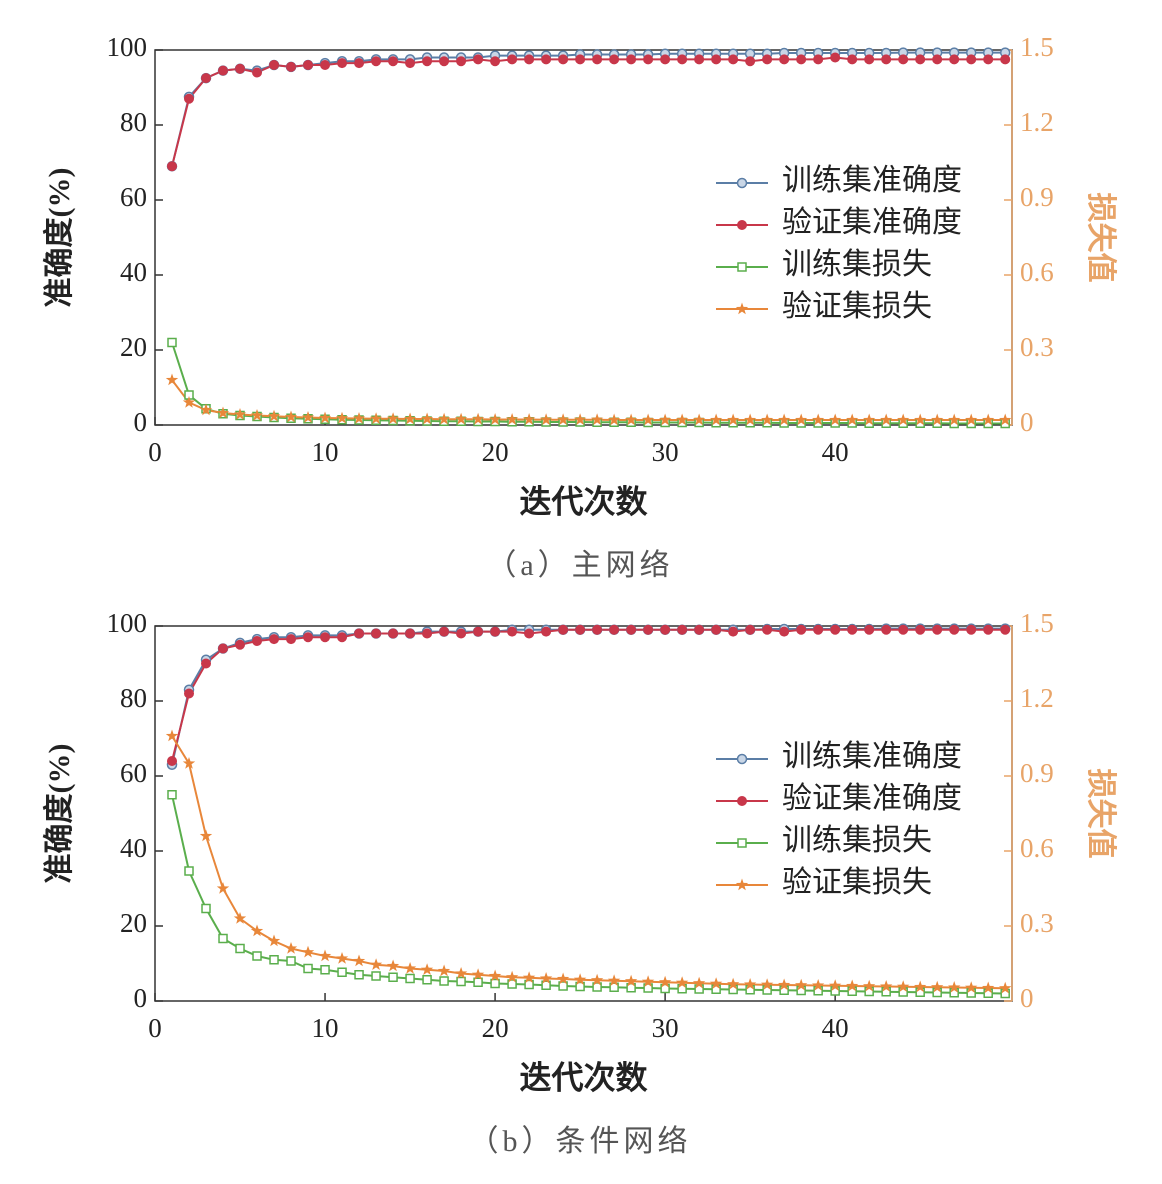 The width and height of the screenshot is (1162, 1184). What do you see at coordinates (1037, 47) in the screenshot?
I see `y2-tick-label: 1.5` at bounding box center [1037, 47].